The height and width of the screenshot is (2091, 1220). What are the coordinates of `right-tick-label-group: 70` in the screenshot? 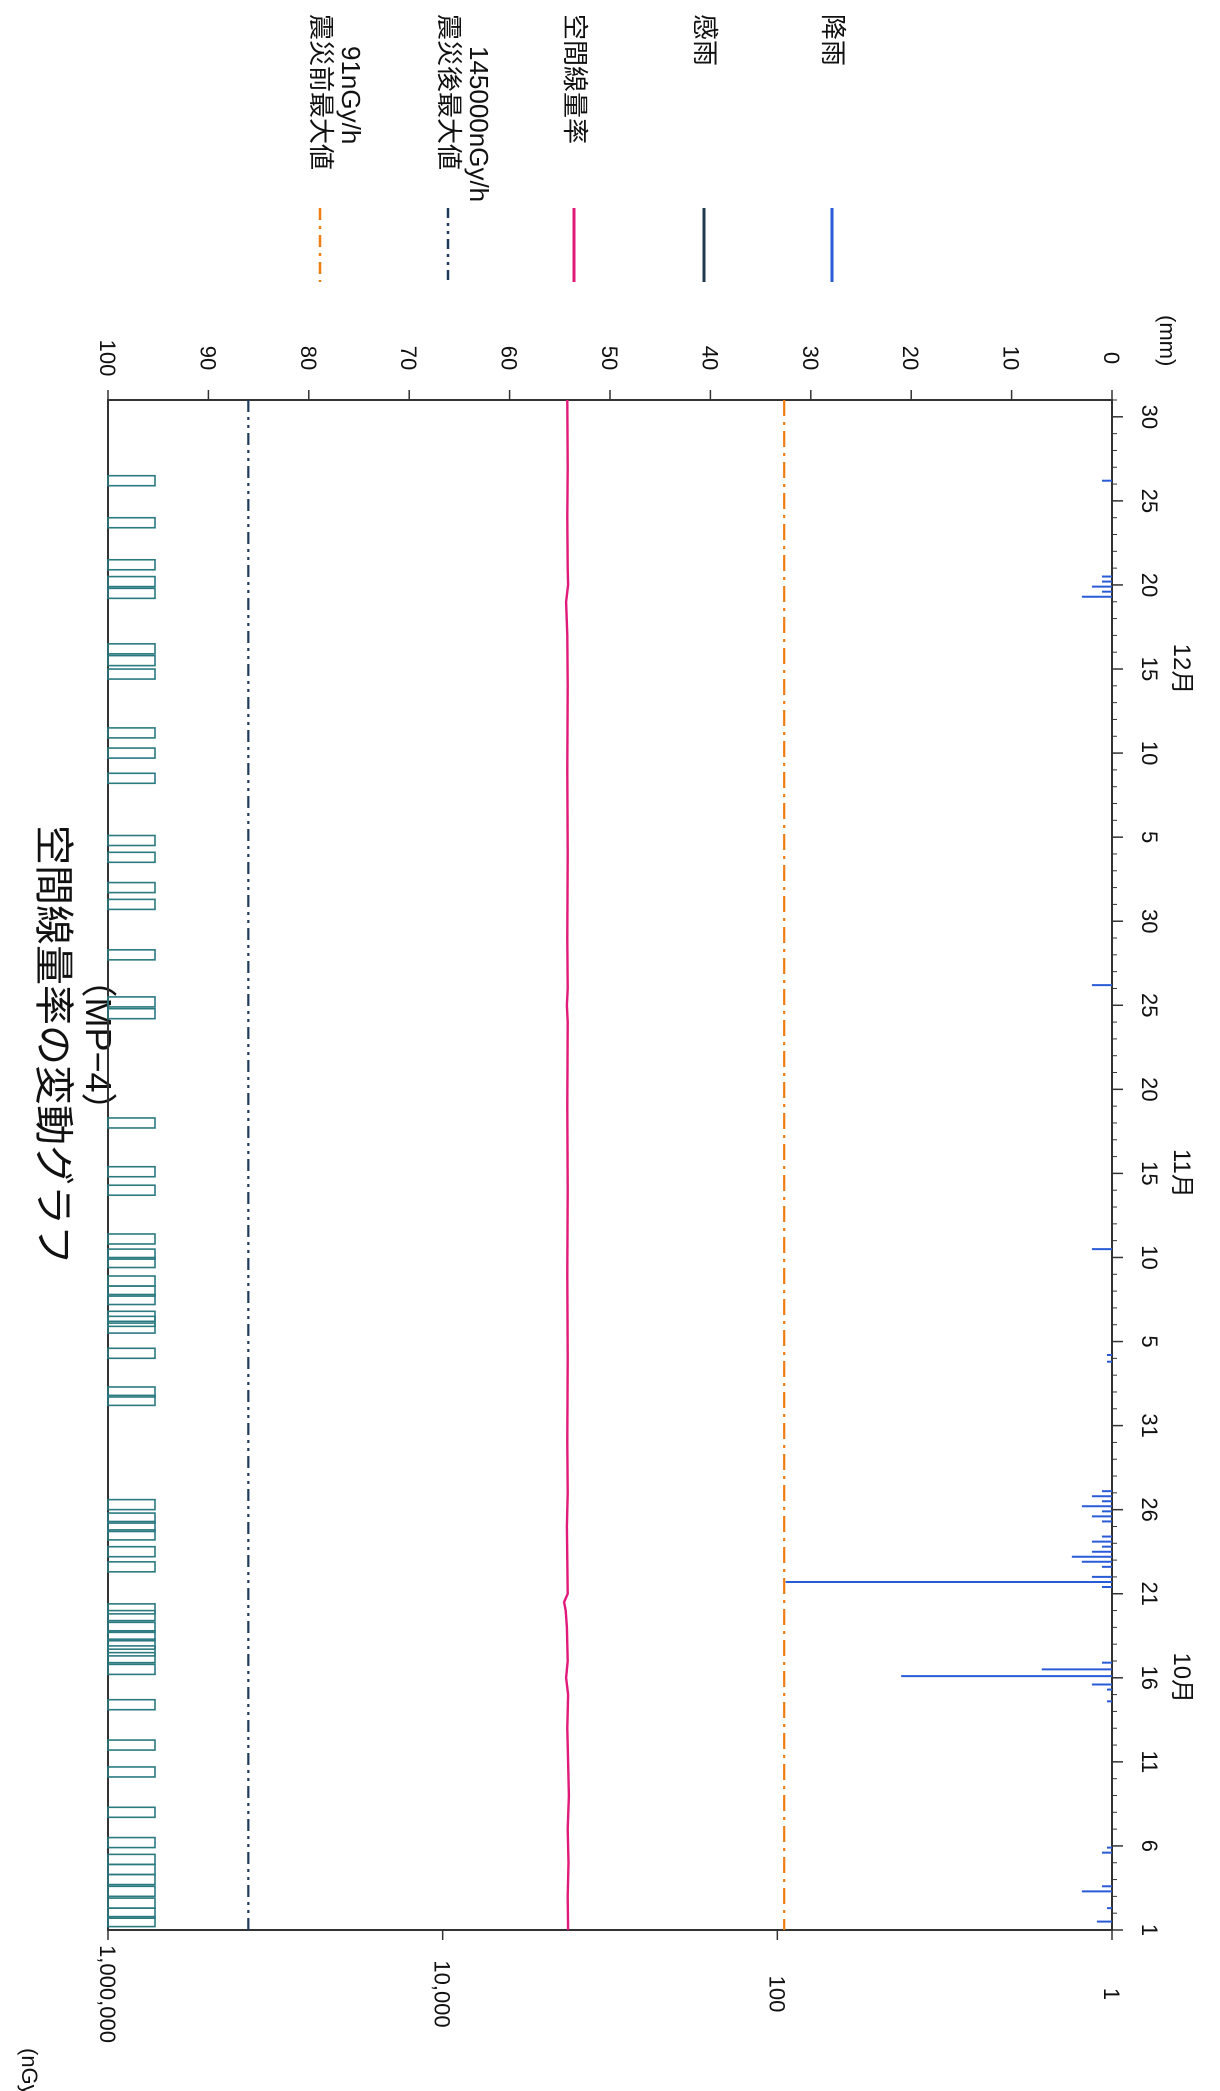 It's located at (408, 358).